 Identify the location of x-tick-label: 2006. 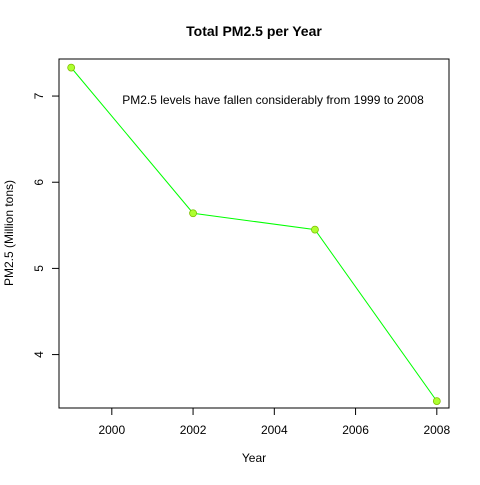
(355, 430).